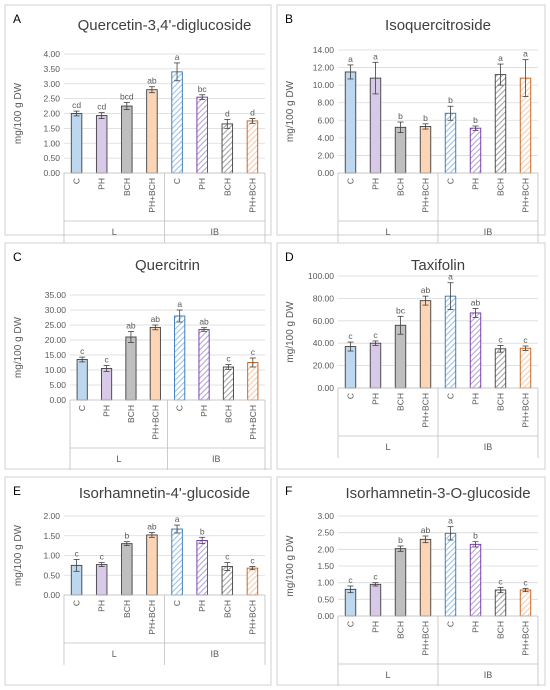 The image size is (550, 690). I want to click on panel-letter: C, so click(17, 257).